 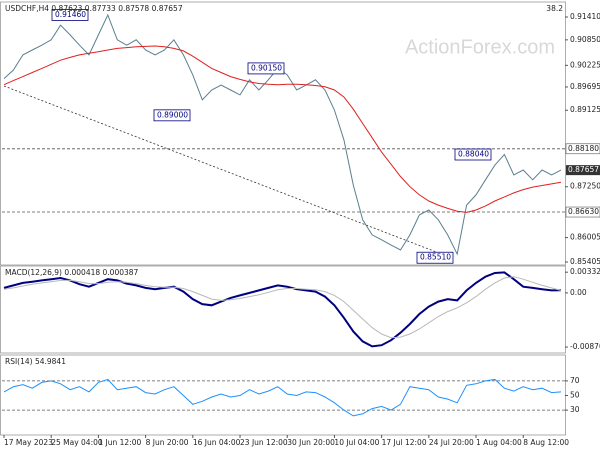 What do you see at coordinates (480, 47) in the screenshot?
I see `watermark: ActionForex.com` at bounding box center [480, 47].